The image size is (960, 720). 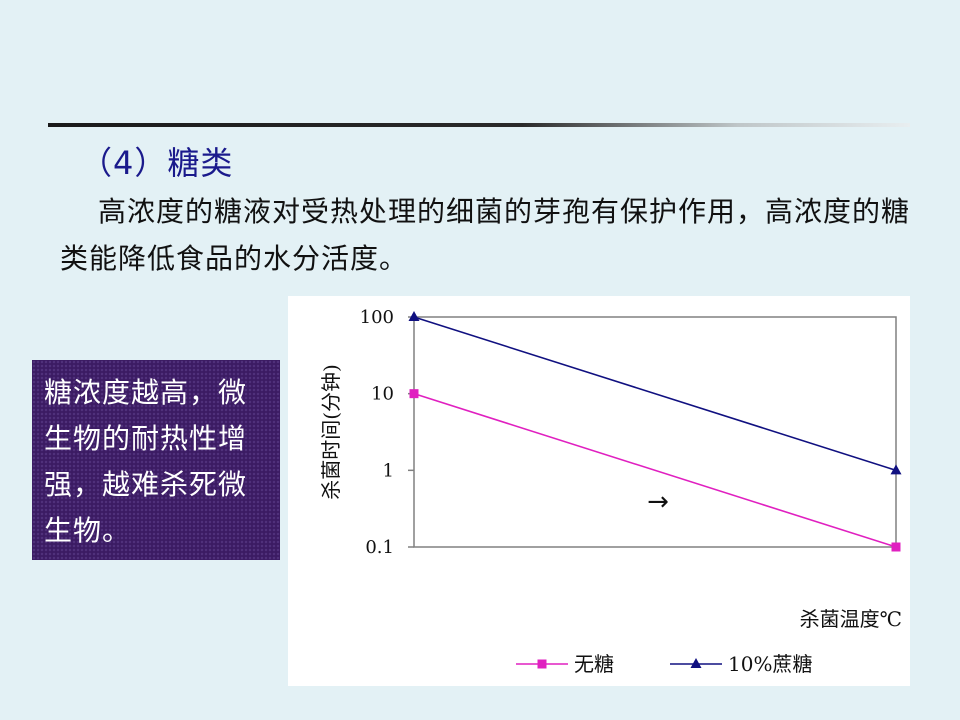 I want to click on chart-annotation-arrow: →, so click(x=658, y=502).